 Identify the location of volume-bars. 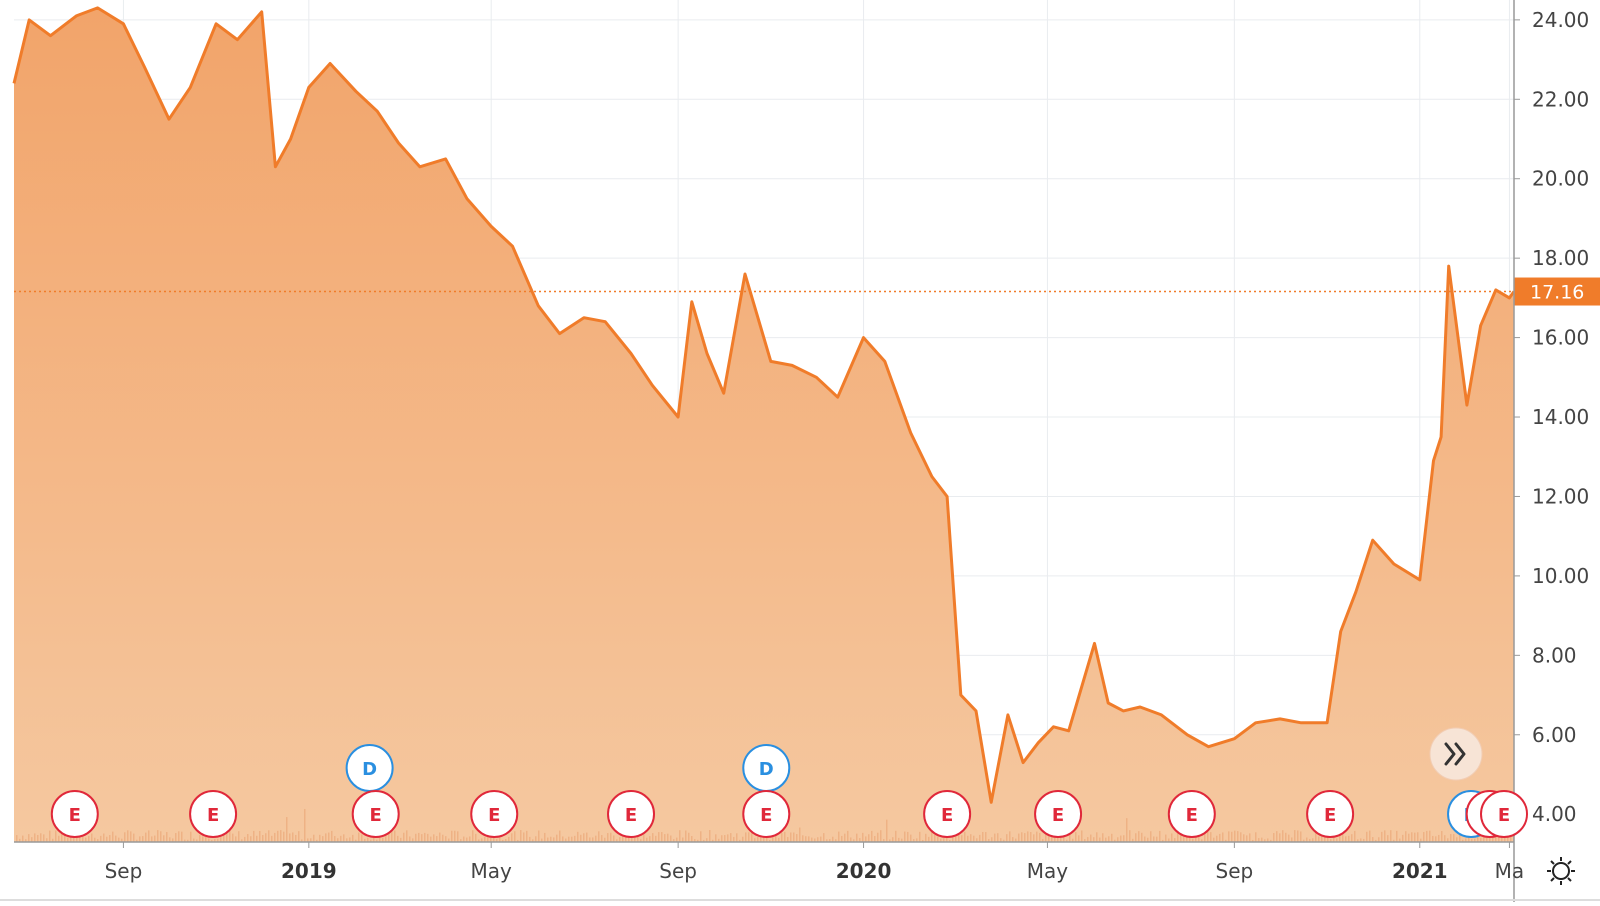
(765, 825).